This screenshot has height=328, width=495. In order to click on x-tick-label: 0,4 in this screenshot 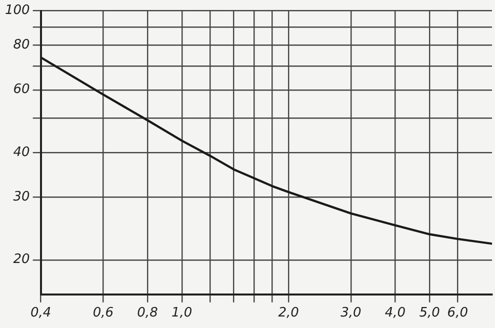, I will do `click(41, 313)`.